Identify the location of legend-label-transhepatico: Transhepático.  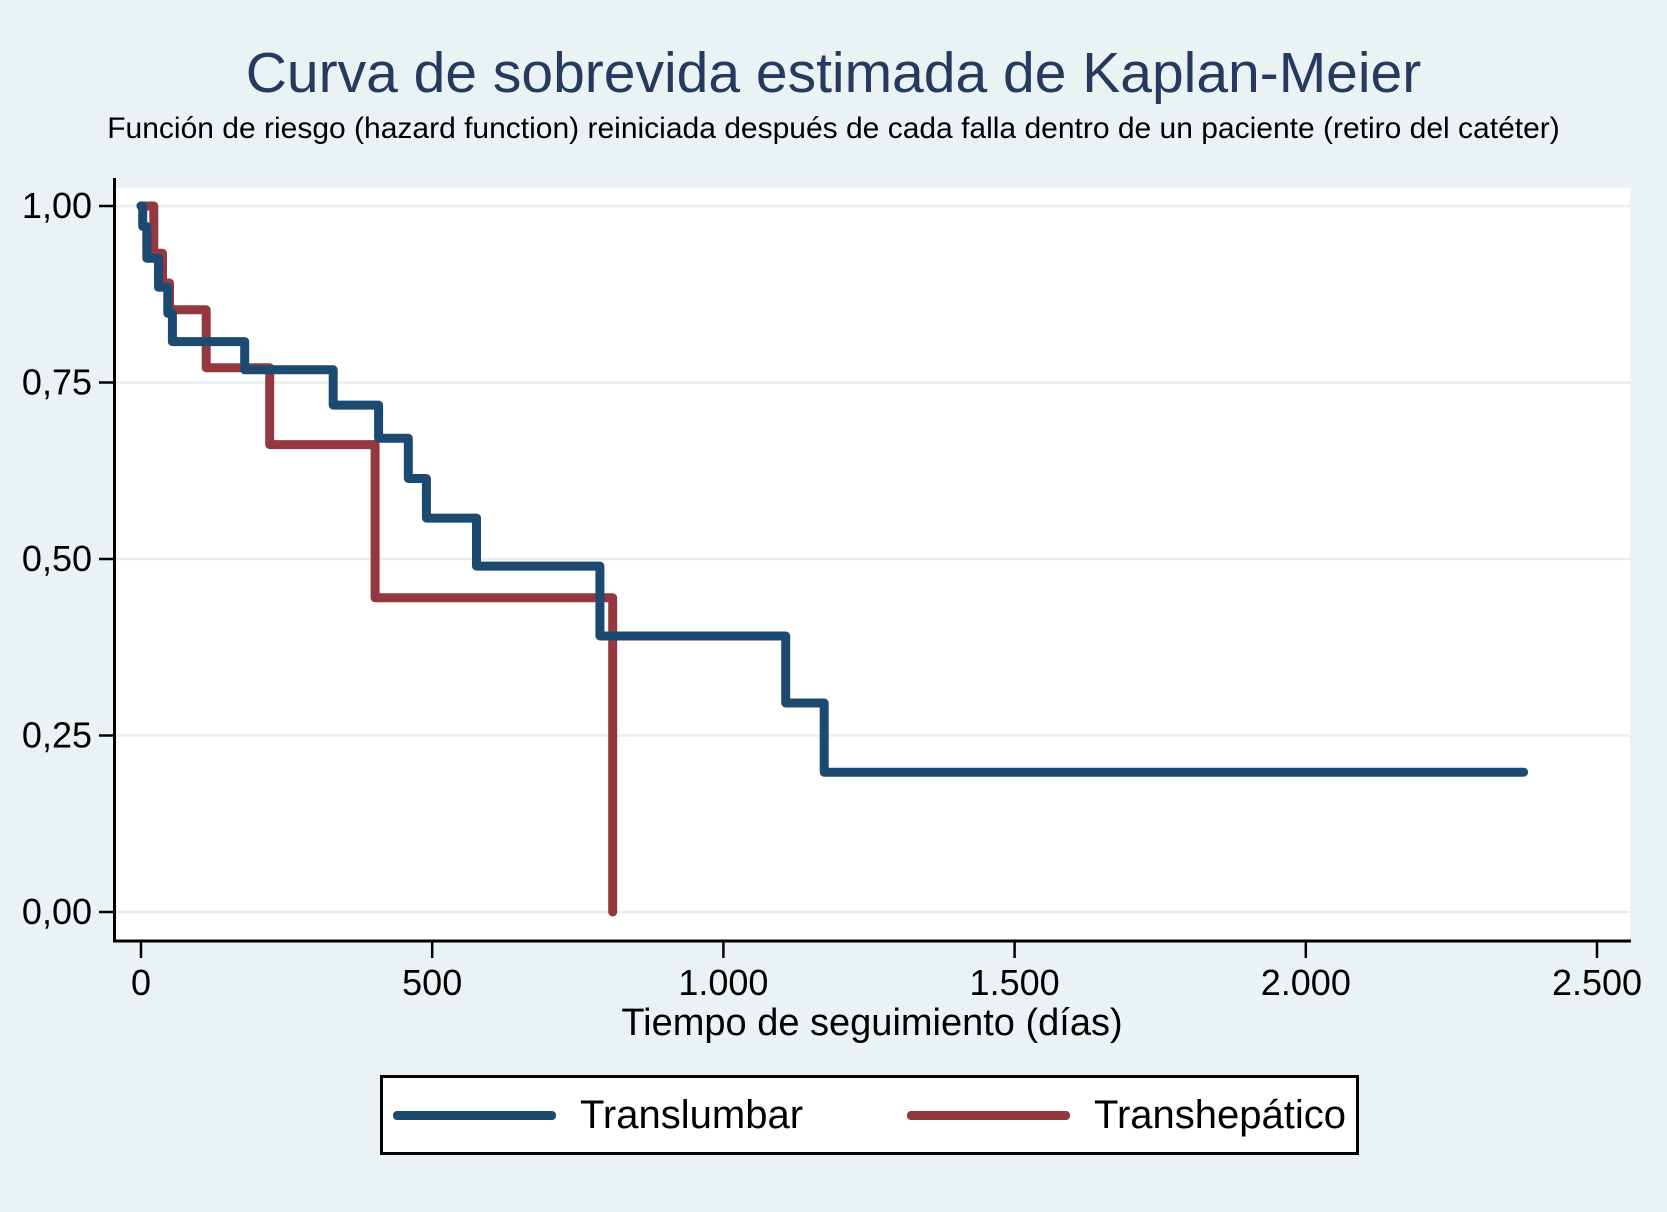
(1220, 1114).